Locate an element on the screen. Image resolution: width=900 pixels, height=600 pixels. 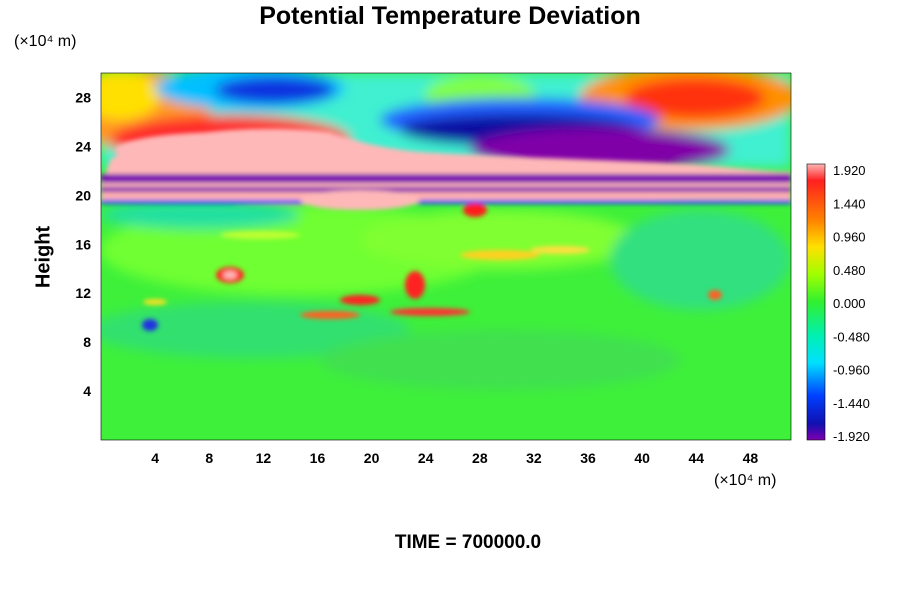
colorbar is located at coordinates (816, 302).